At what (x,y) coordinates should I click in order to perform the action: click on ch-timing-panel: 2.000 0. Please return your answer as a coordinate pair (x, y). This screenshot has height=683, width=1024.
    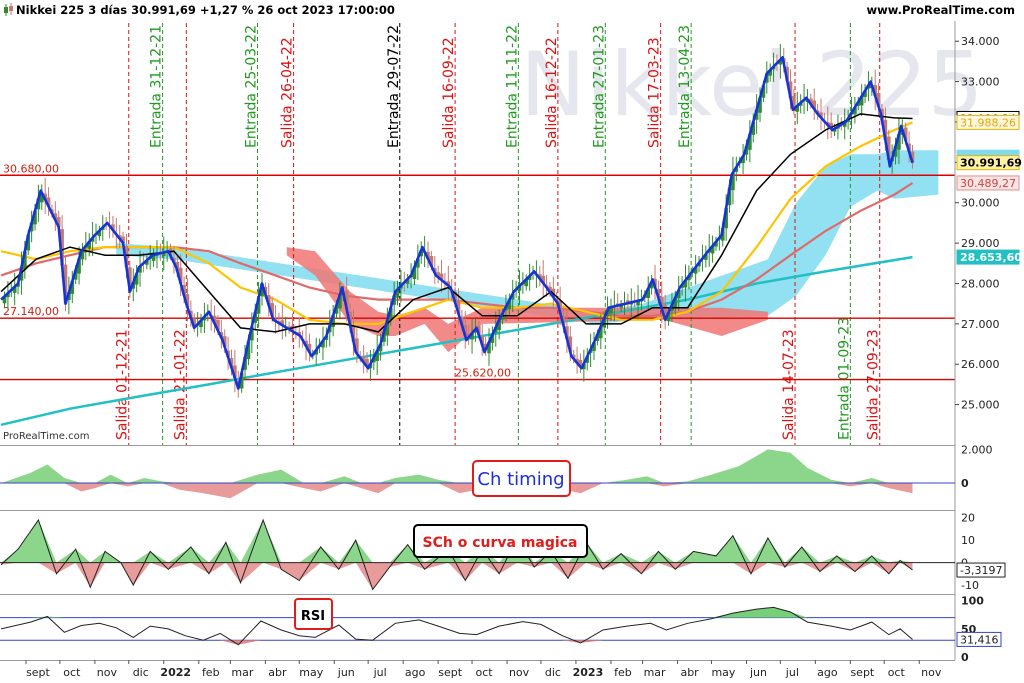
    Looking at the image, I should click on (496, 477).